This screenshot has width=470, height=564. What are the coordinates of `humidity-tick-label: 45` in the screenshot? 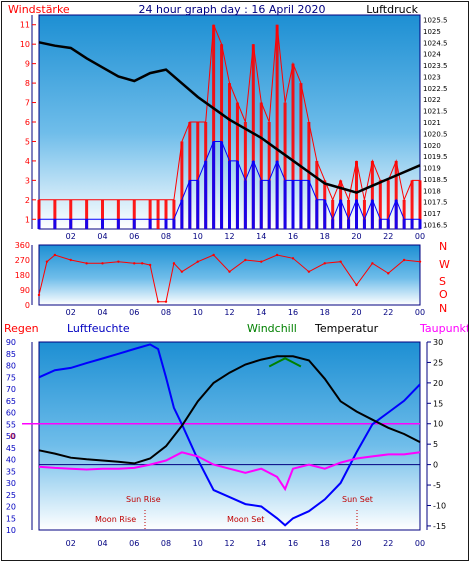 It's located at (11, 448).